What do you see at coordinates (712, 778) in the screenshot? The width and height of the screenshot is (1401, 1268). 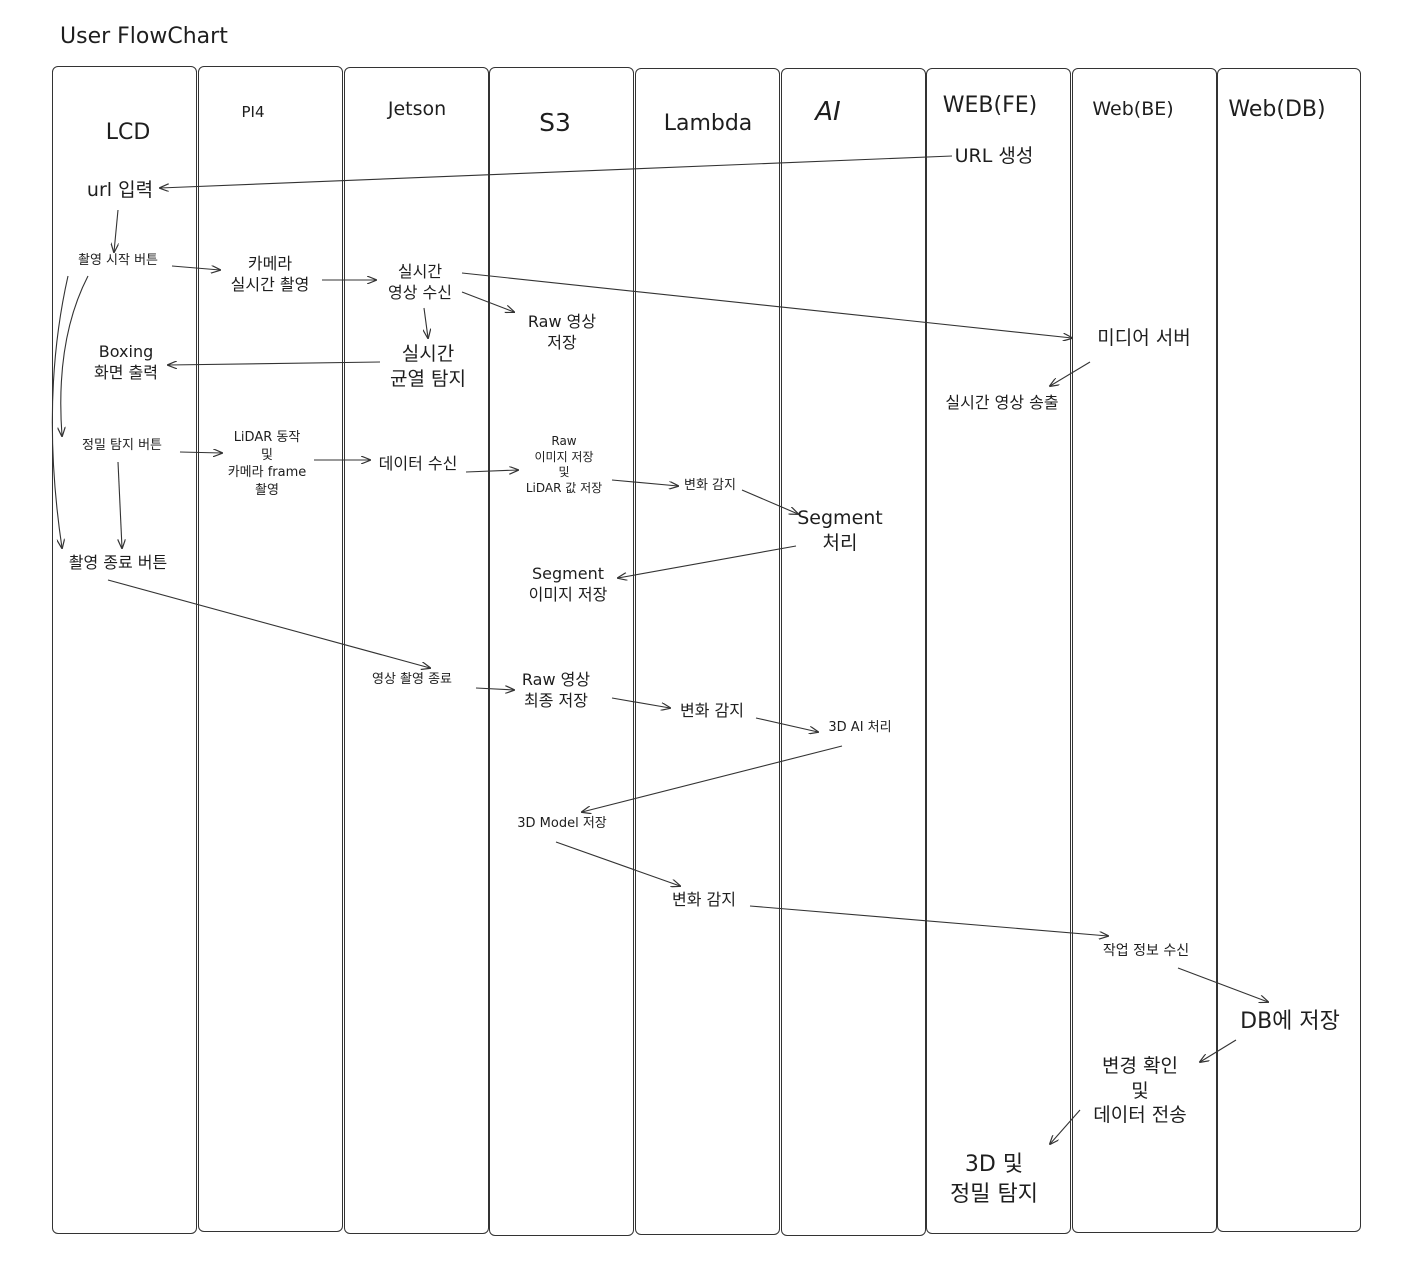 I see `edge-ai3d-model` at bounding box center [712, 778].